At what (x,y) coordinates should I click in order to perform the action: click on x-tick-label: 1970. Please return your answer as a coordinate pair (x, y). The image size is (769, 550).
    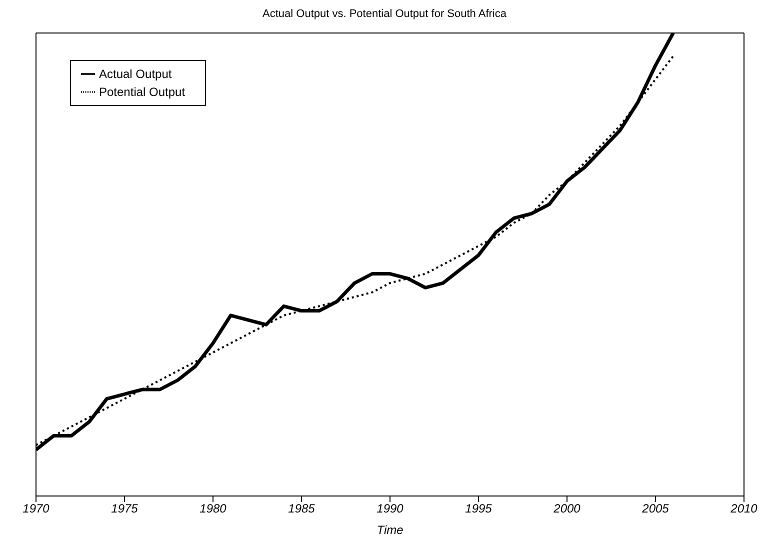
    Looking at the image, I should click on (36, 509).